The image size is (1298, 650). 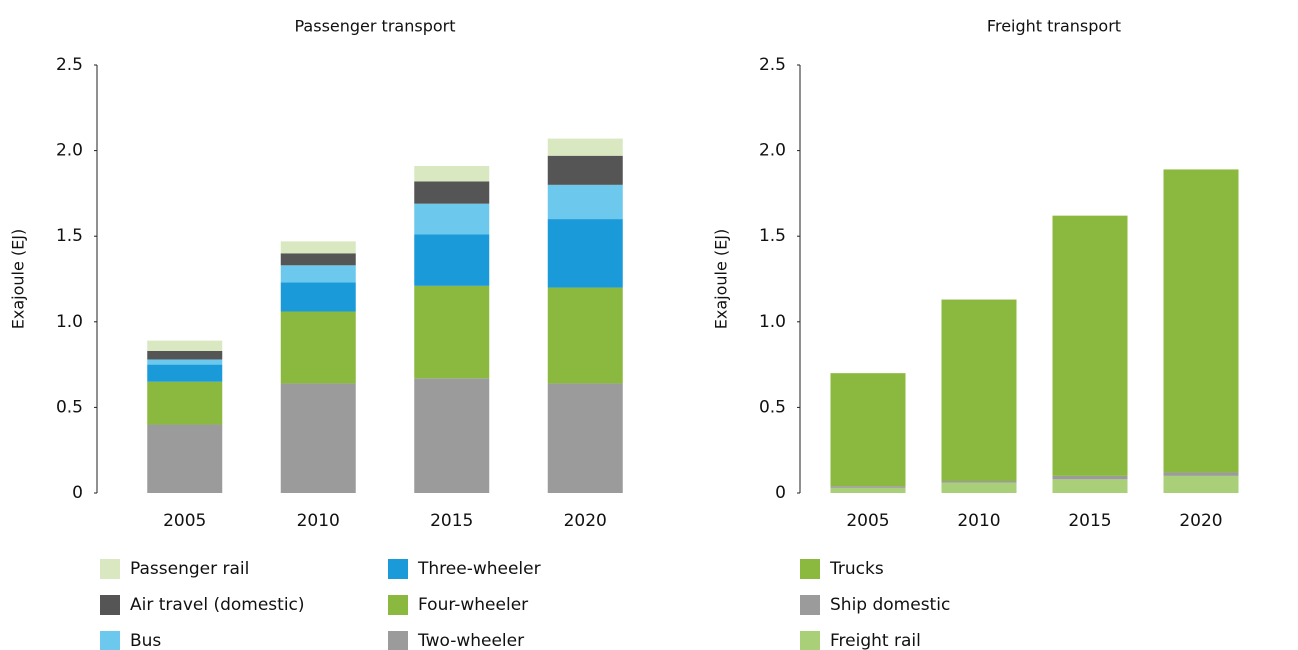 What do you see at coordinates (890, 605) in the screenshot?
I see `legend-label: Ship domestic` at bounding box center [890, 605].